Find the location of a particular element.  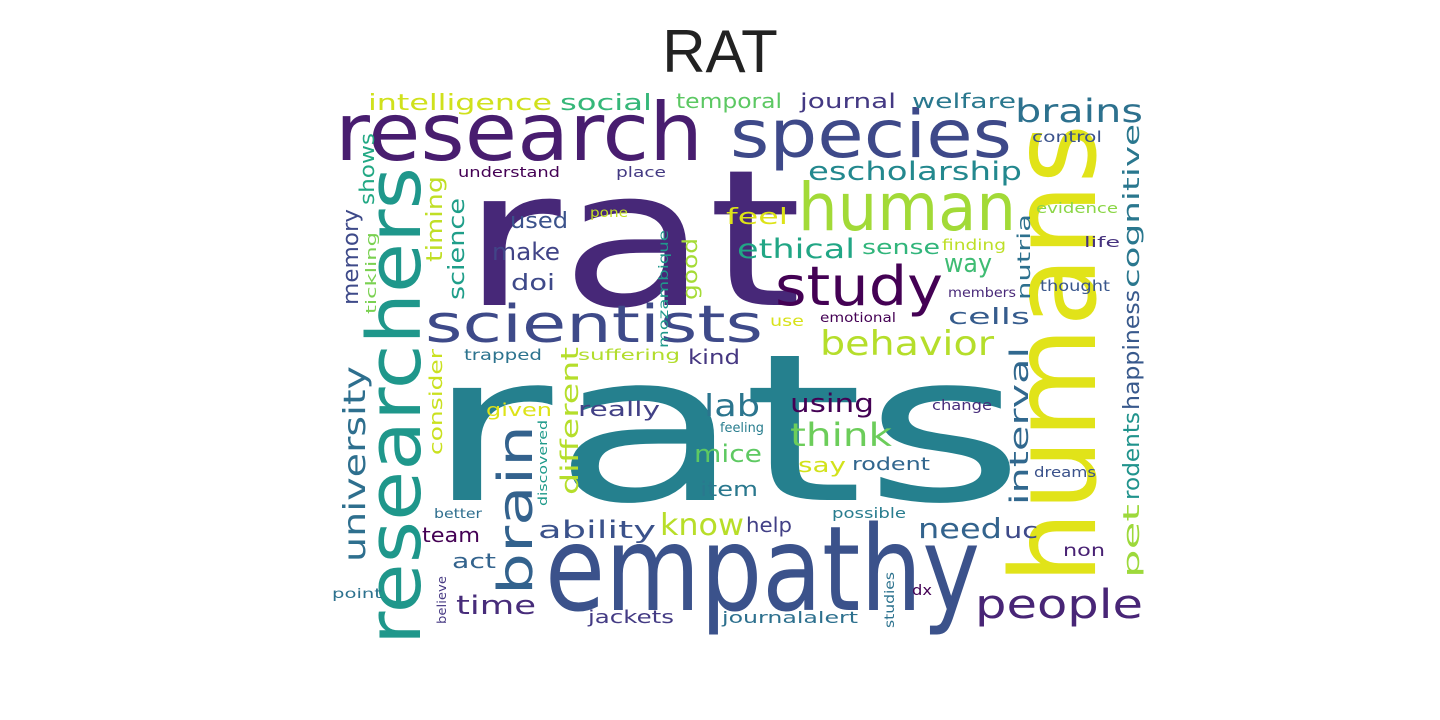

word-cloud-word: trapped is located at coordinates (503, 355).